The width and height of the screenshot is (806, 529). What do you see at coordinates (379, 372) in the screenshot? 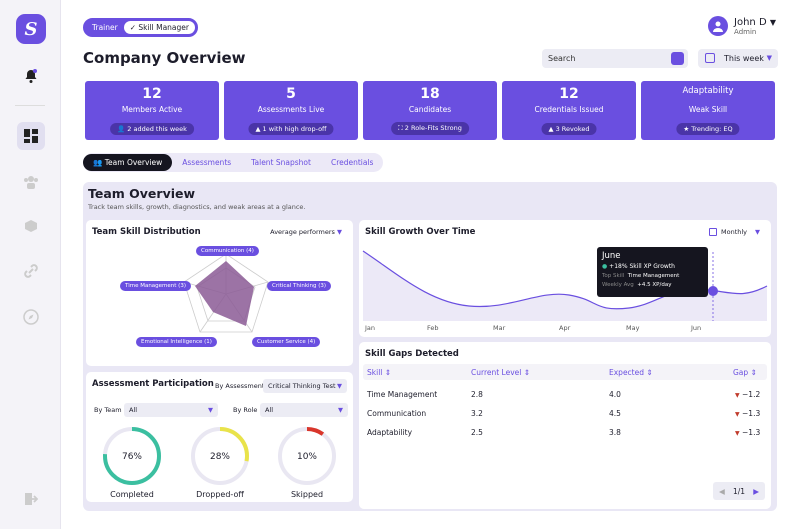
I see `col-skill: Skill ⇕` at bounding box center [379, 372].